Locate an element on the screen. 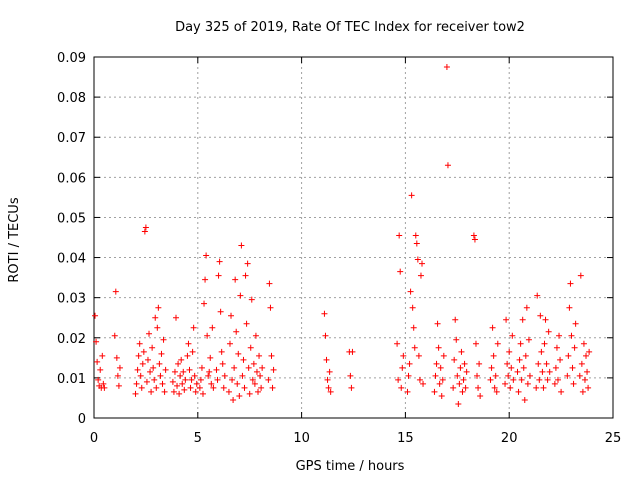 This screenshot has width=640, height=480. y-tick-label: 0.09 is located at coordinates (71, 58).